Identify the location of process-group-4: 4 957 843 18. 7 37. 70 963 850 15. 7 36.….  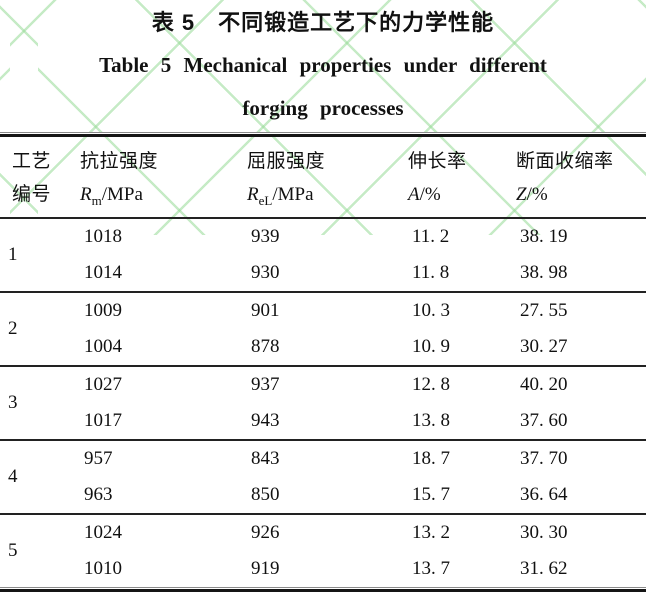
(323, 478).